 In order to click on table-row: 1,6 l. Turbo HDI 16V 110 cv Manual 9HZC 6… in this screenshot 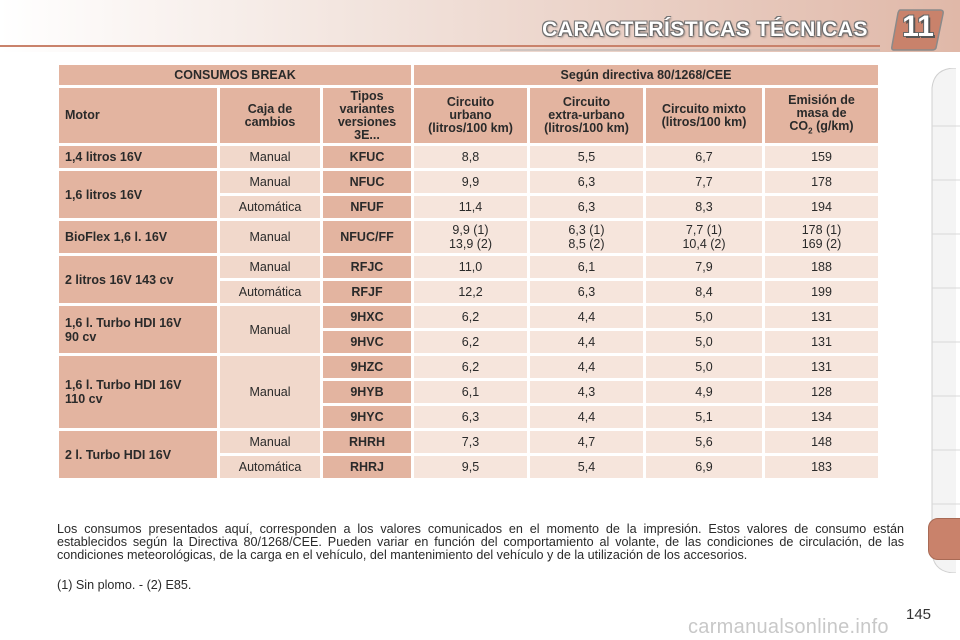, I will do `click(468, 392)`.